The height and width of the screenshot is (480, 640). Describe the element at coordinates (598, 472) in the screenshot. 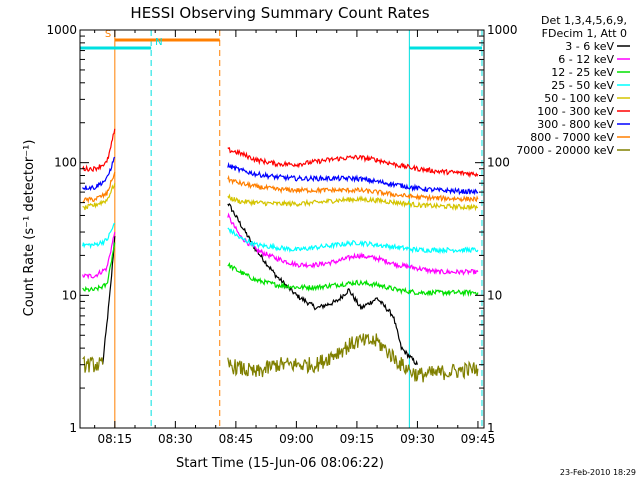

I see `footer-date: 23-Feb-2010 18:29` at that location.